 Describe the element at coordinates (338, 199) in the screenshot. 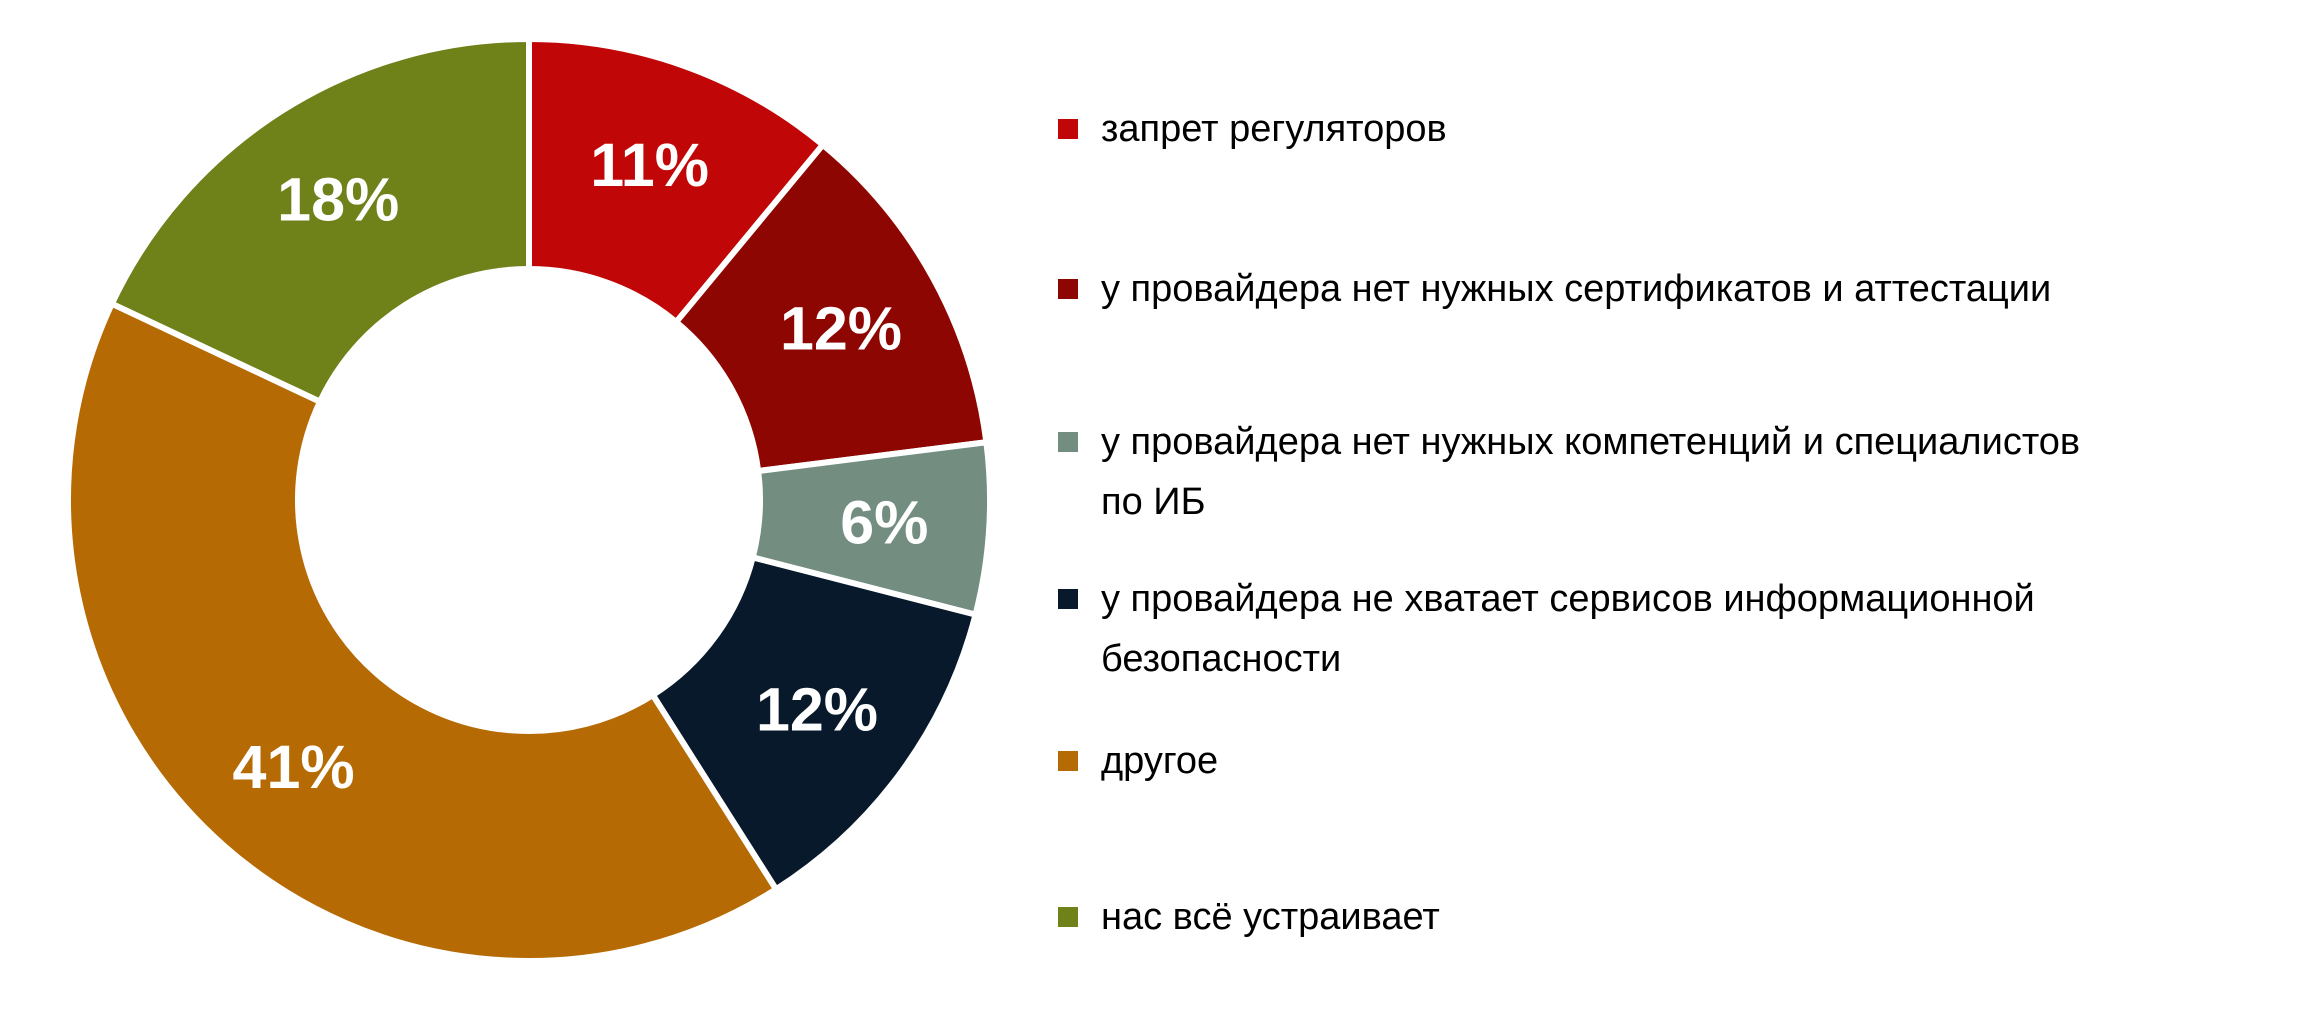

I see `slice-percent-label: 18%` at that location.